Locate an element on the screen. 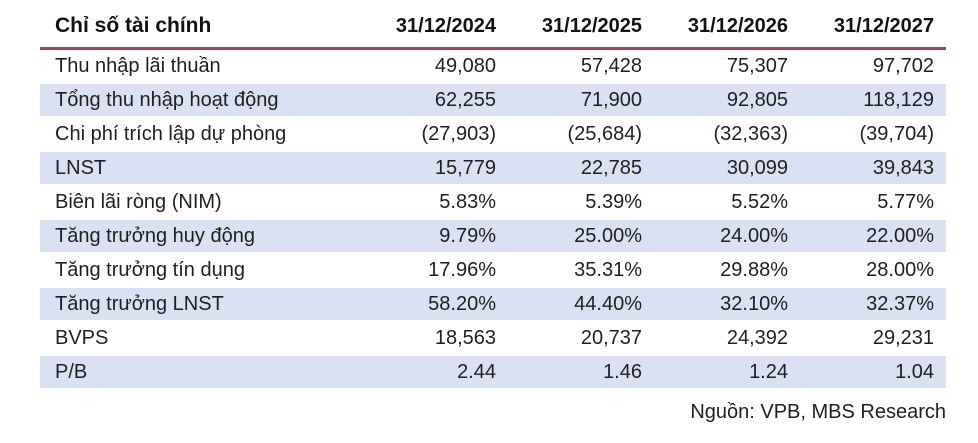  row-label: LNST is located at coordinates (201, 168).